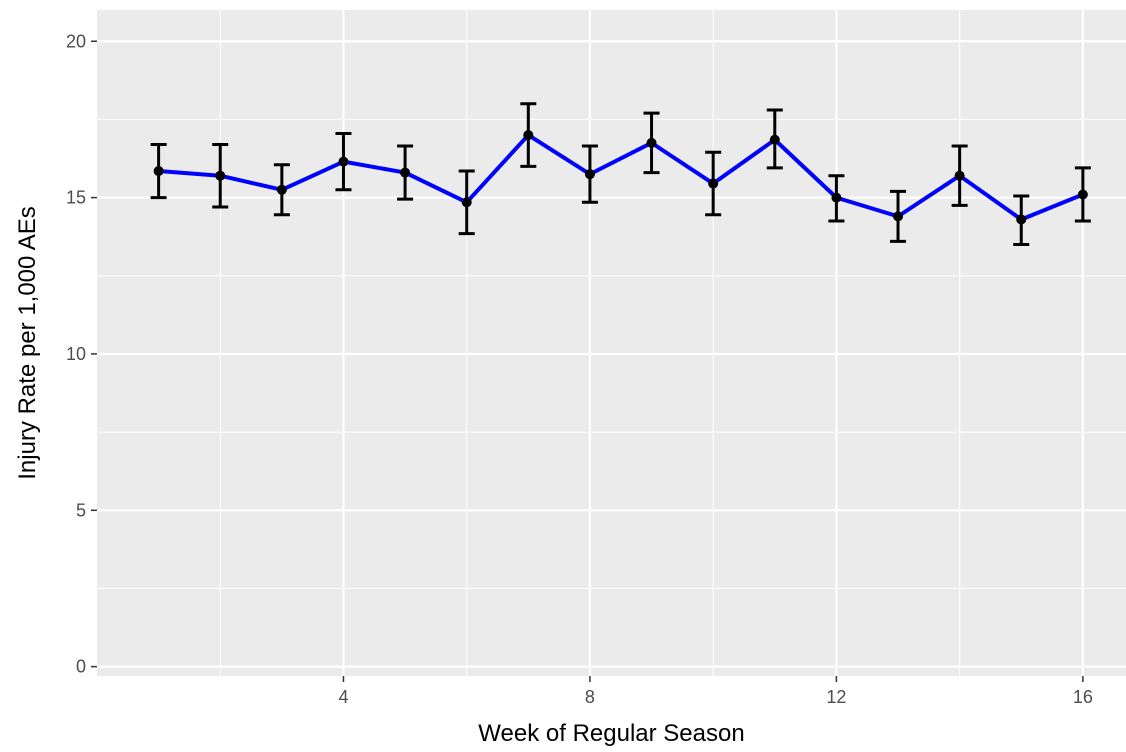 The width and height of the screenshot is (1126, 752). What do you see at coordinates (590, 697) in the screenshot?
I see `x-tick-label: 8` at bounding box center [590, 697].